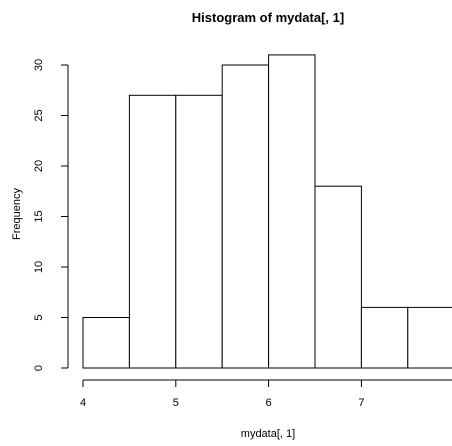 This screenshot has height=446, width=452. I want to click on x-tick-label: 7, so click(361, 403).